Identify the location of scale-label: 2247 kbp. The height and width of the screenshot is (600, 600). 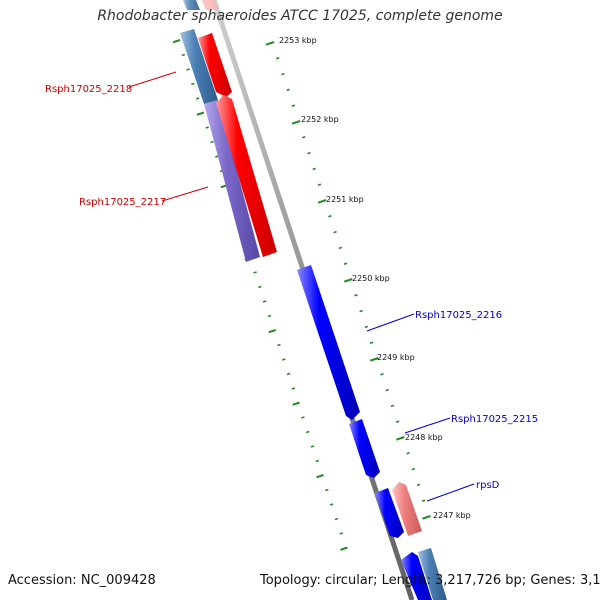
(452, 515).